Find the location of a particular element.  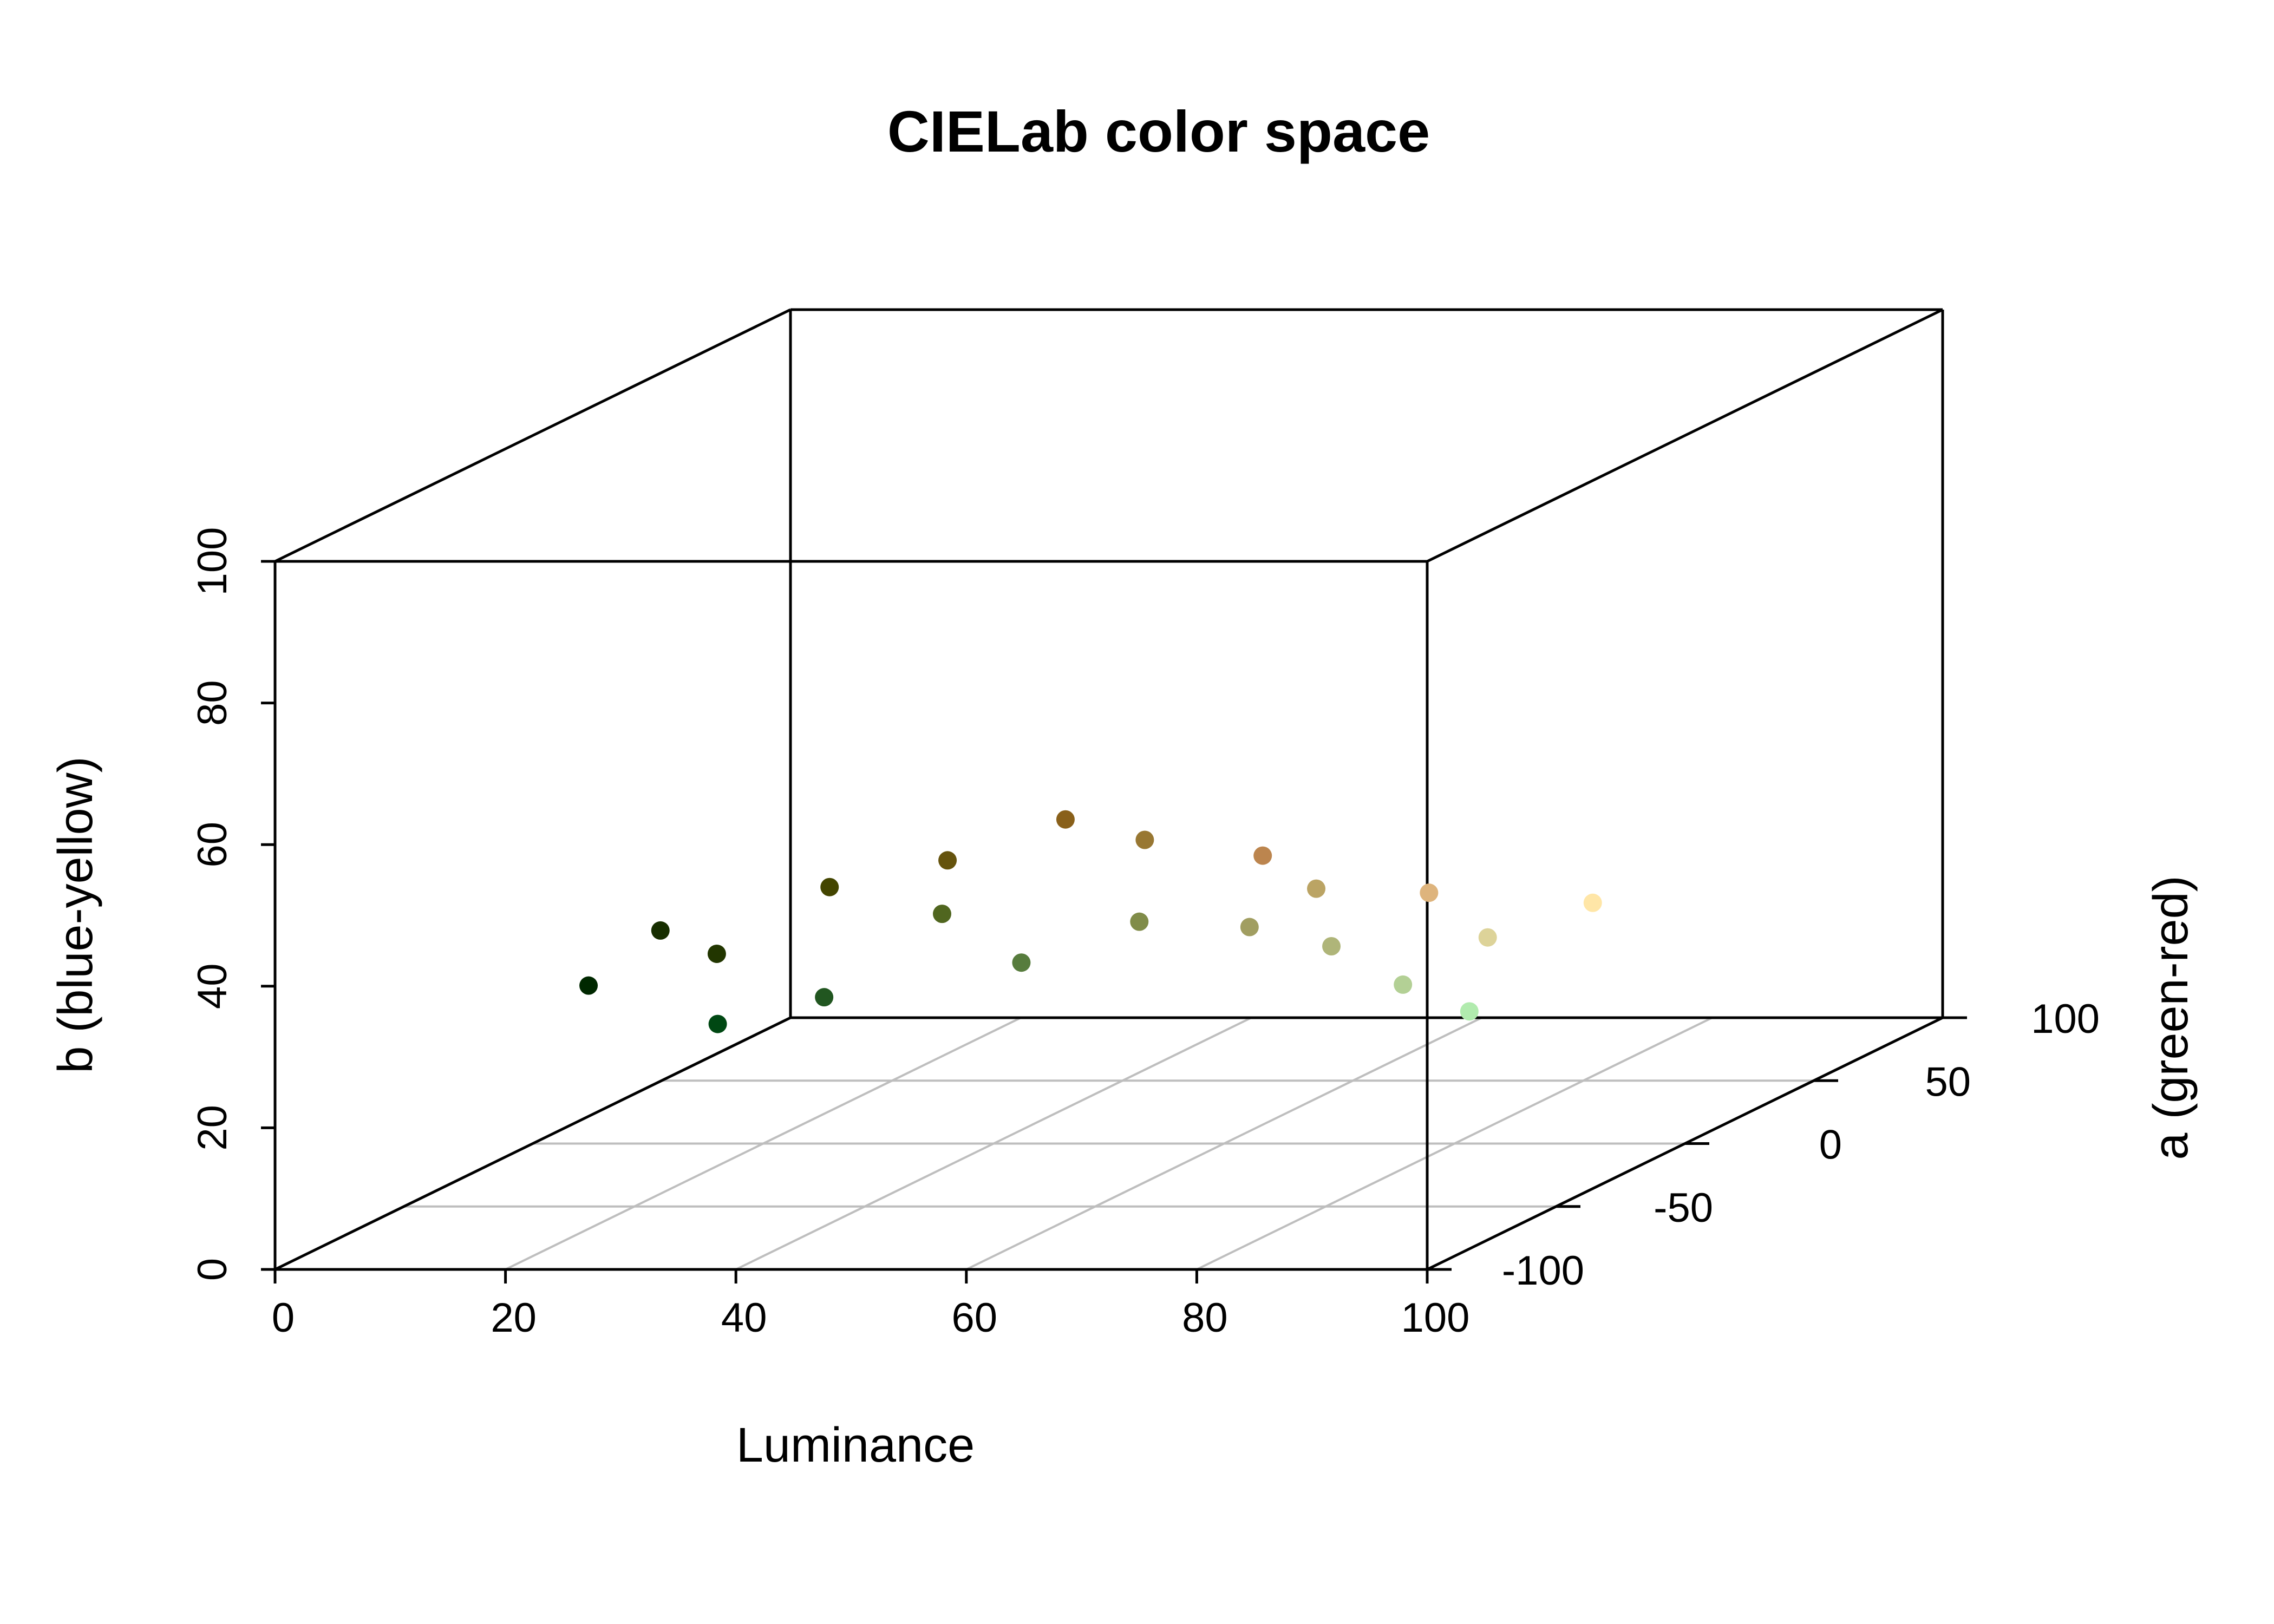

x-tick-label: 60 is located at coordinates (975, 1318).